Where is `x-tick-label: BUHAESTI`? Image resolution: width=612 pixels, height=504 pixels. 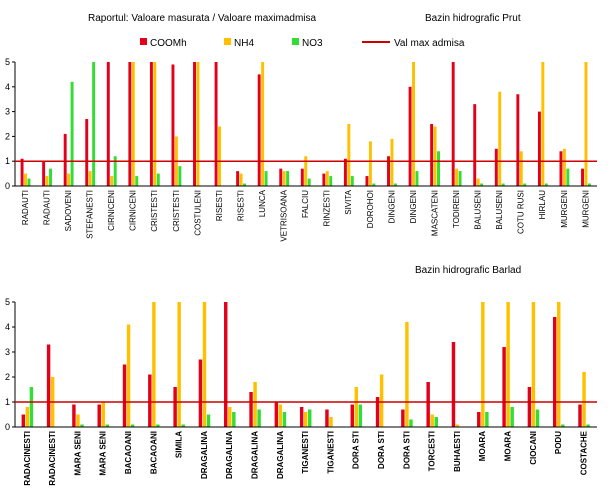
x-tick-label: BUHAESTI is located at coordinates (457, 451).